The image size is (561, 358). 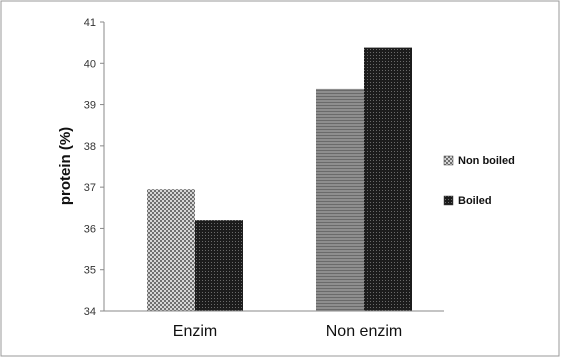 What do you see at coordinates (65, 166) in the screenshot?
I see `y-axis-label: protein (%)` at bounding box center [65, 166].